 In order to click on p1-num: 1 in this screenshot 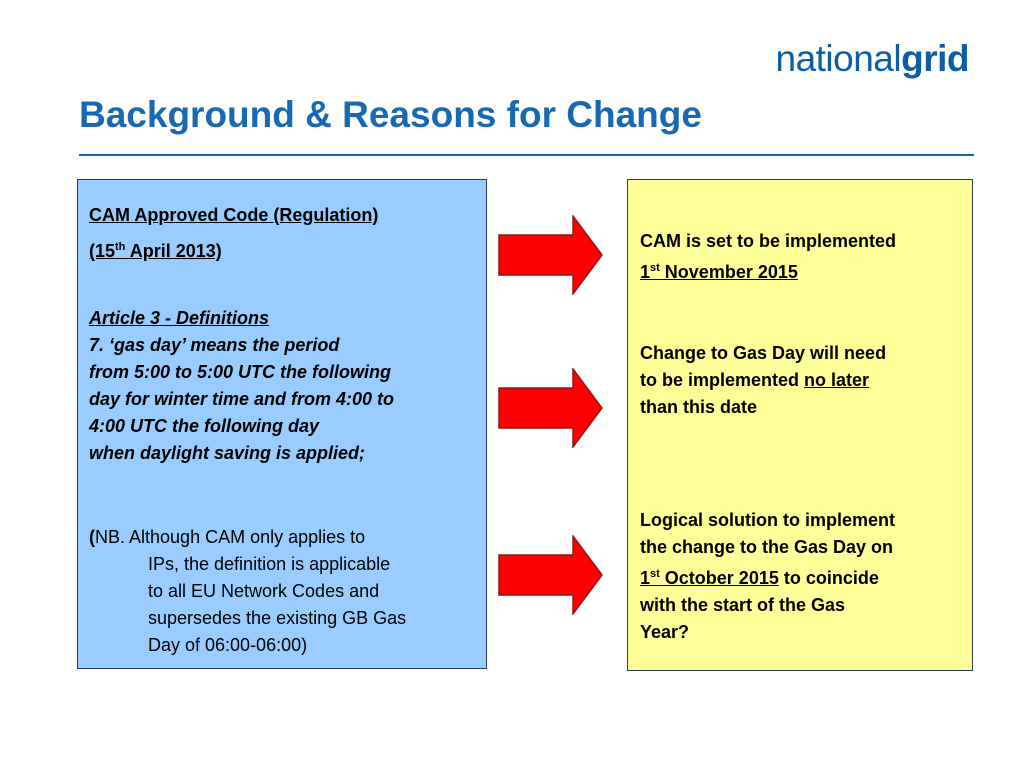, I will do `click(645, 272)`.